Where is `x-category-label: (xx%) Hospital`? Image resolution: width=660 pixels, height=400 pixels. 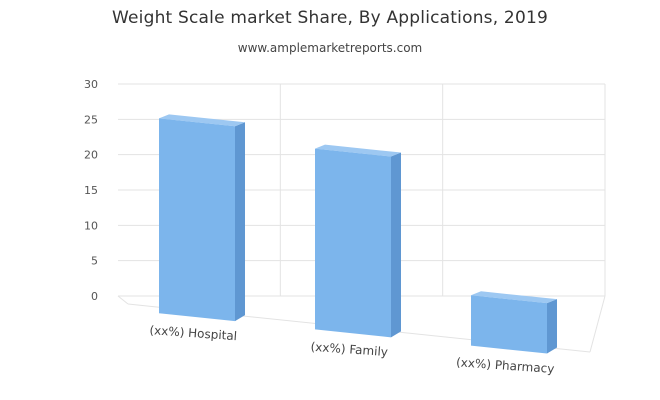 x-category-label: (xx%) Hospital is located at coordinates (193, 333).